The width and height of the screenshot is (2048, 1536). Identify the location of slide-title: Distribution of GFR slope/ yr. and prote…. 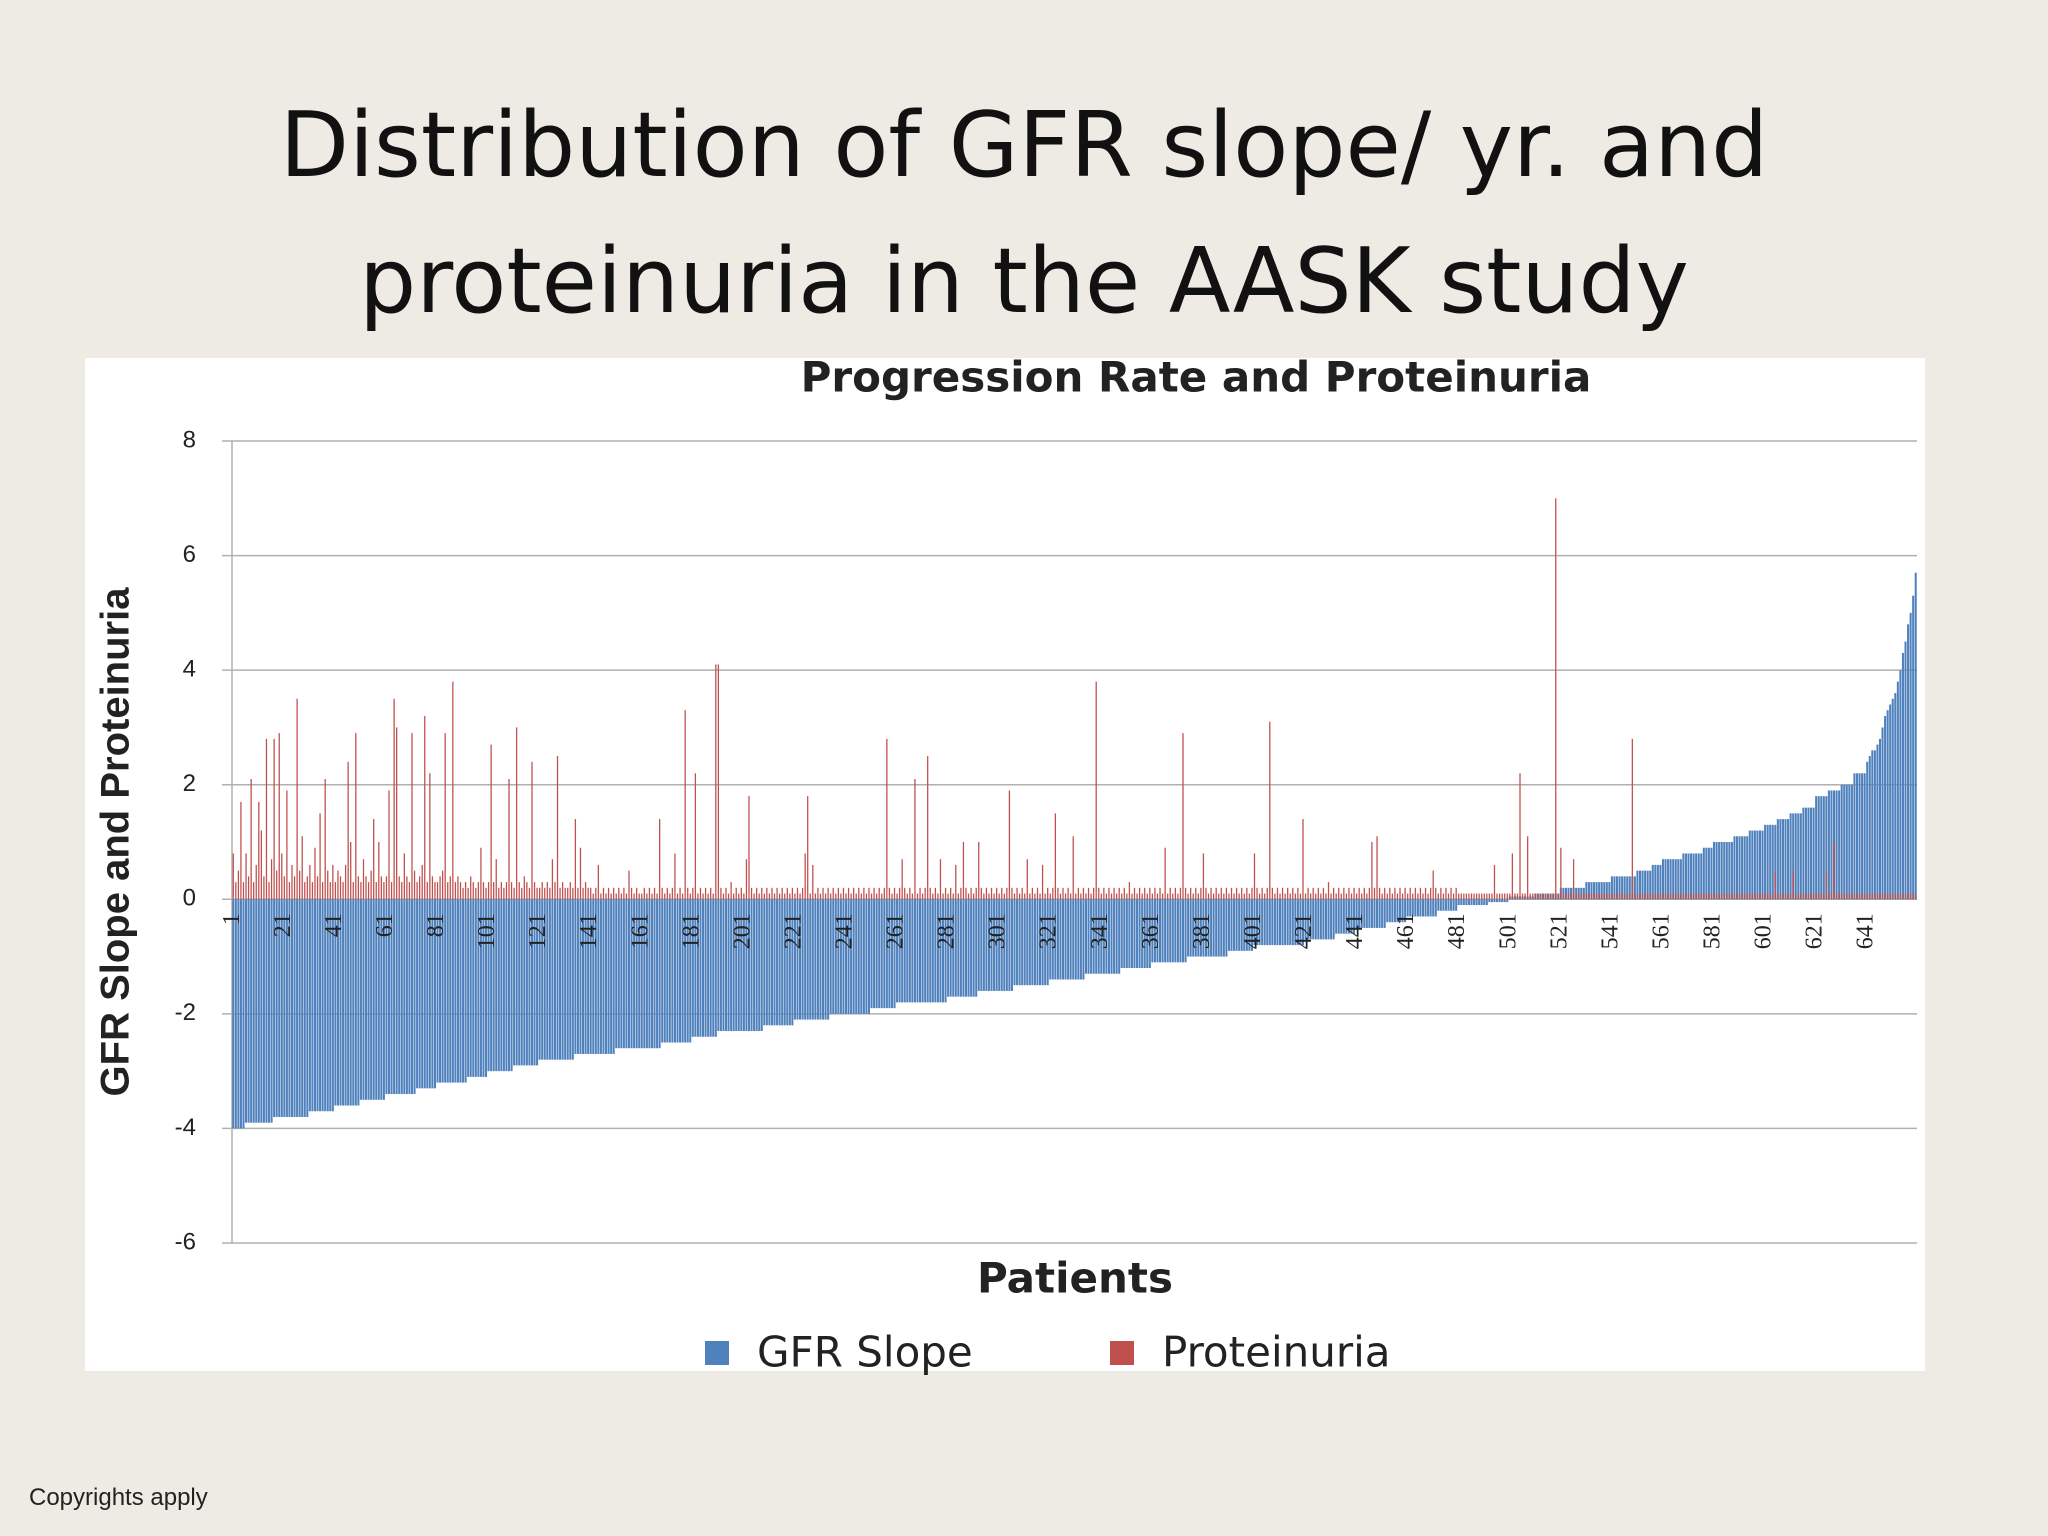
(1024, 213).